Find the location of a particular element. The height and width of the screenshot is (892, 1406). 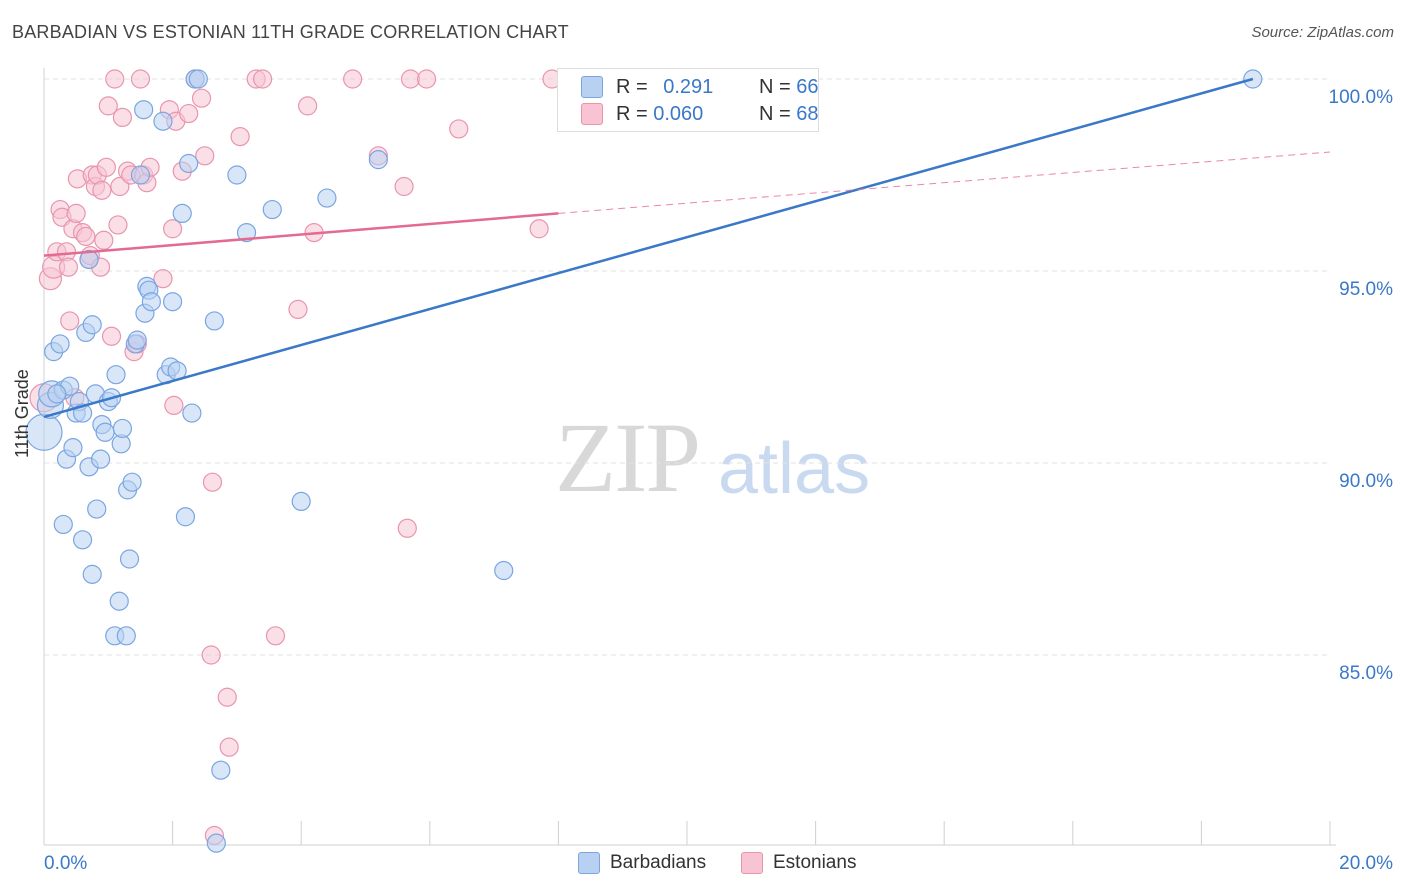

legend-n-value: 66 is located at coordinates (807, 86).